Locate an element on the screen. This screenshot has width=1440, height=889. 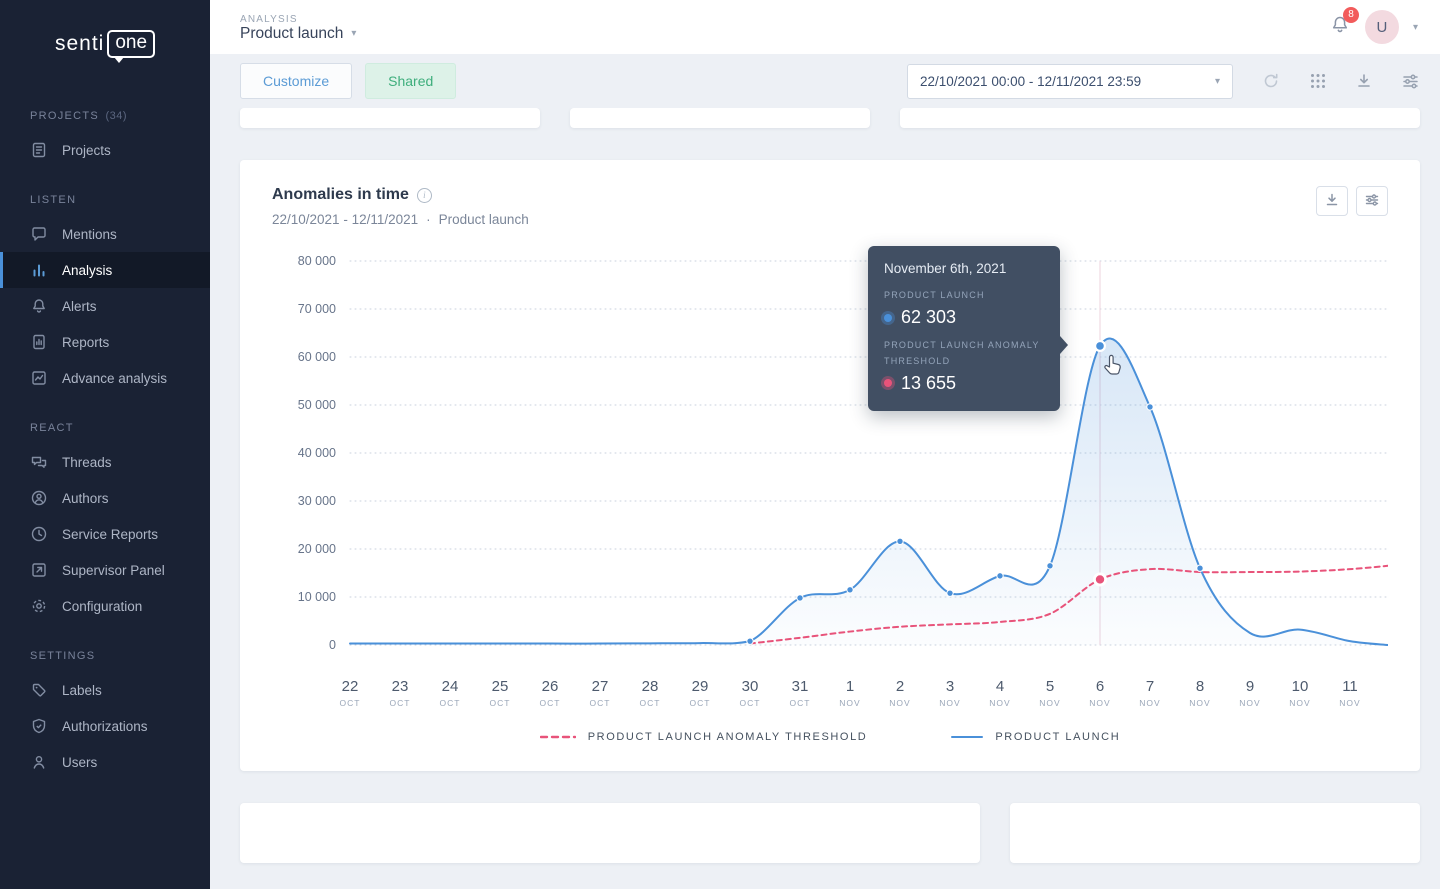
advance-analysis-icon is located at coordinates (39, 378).